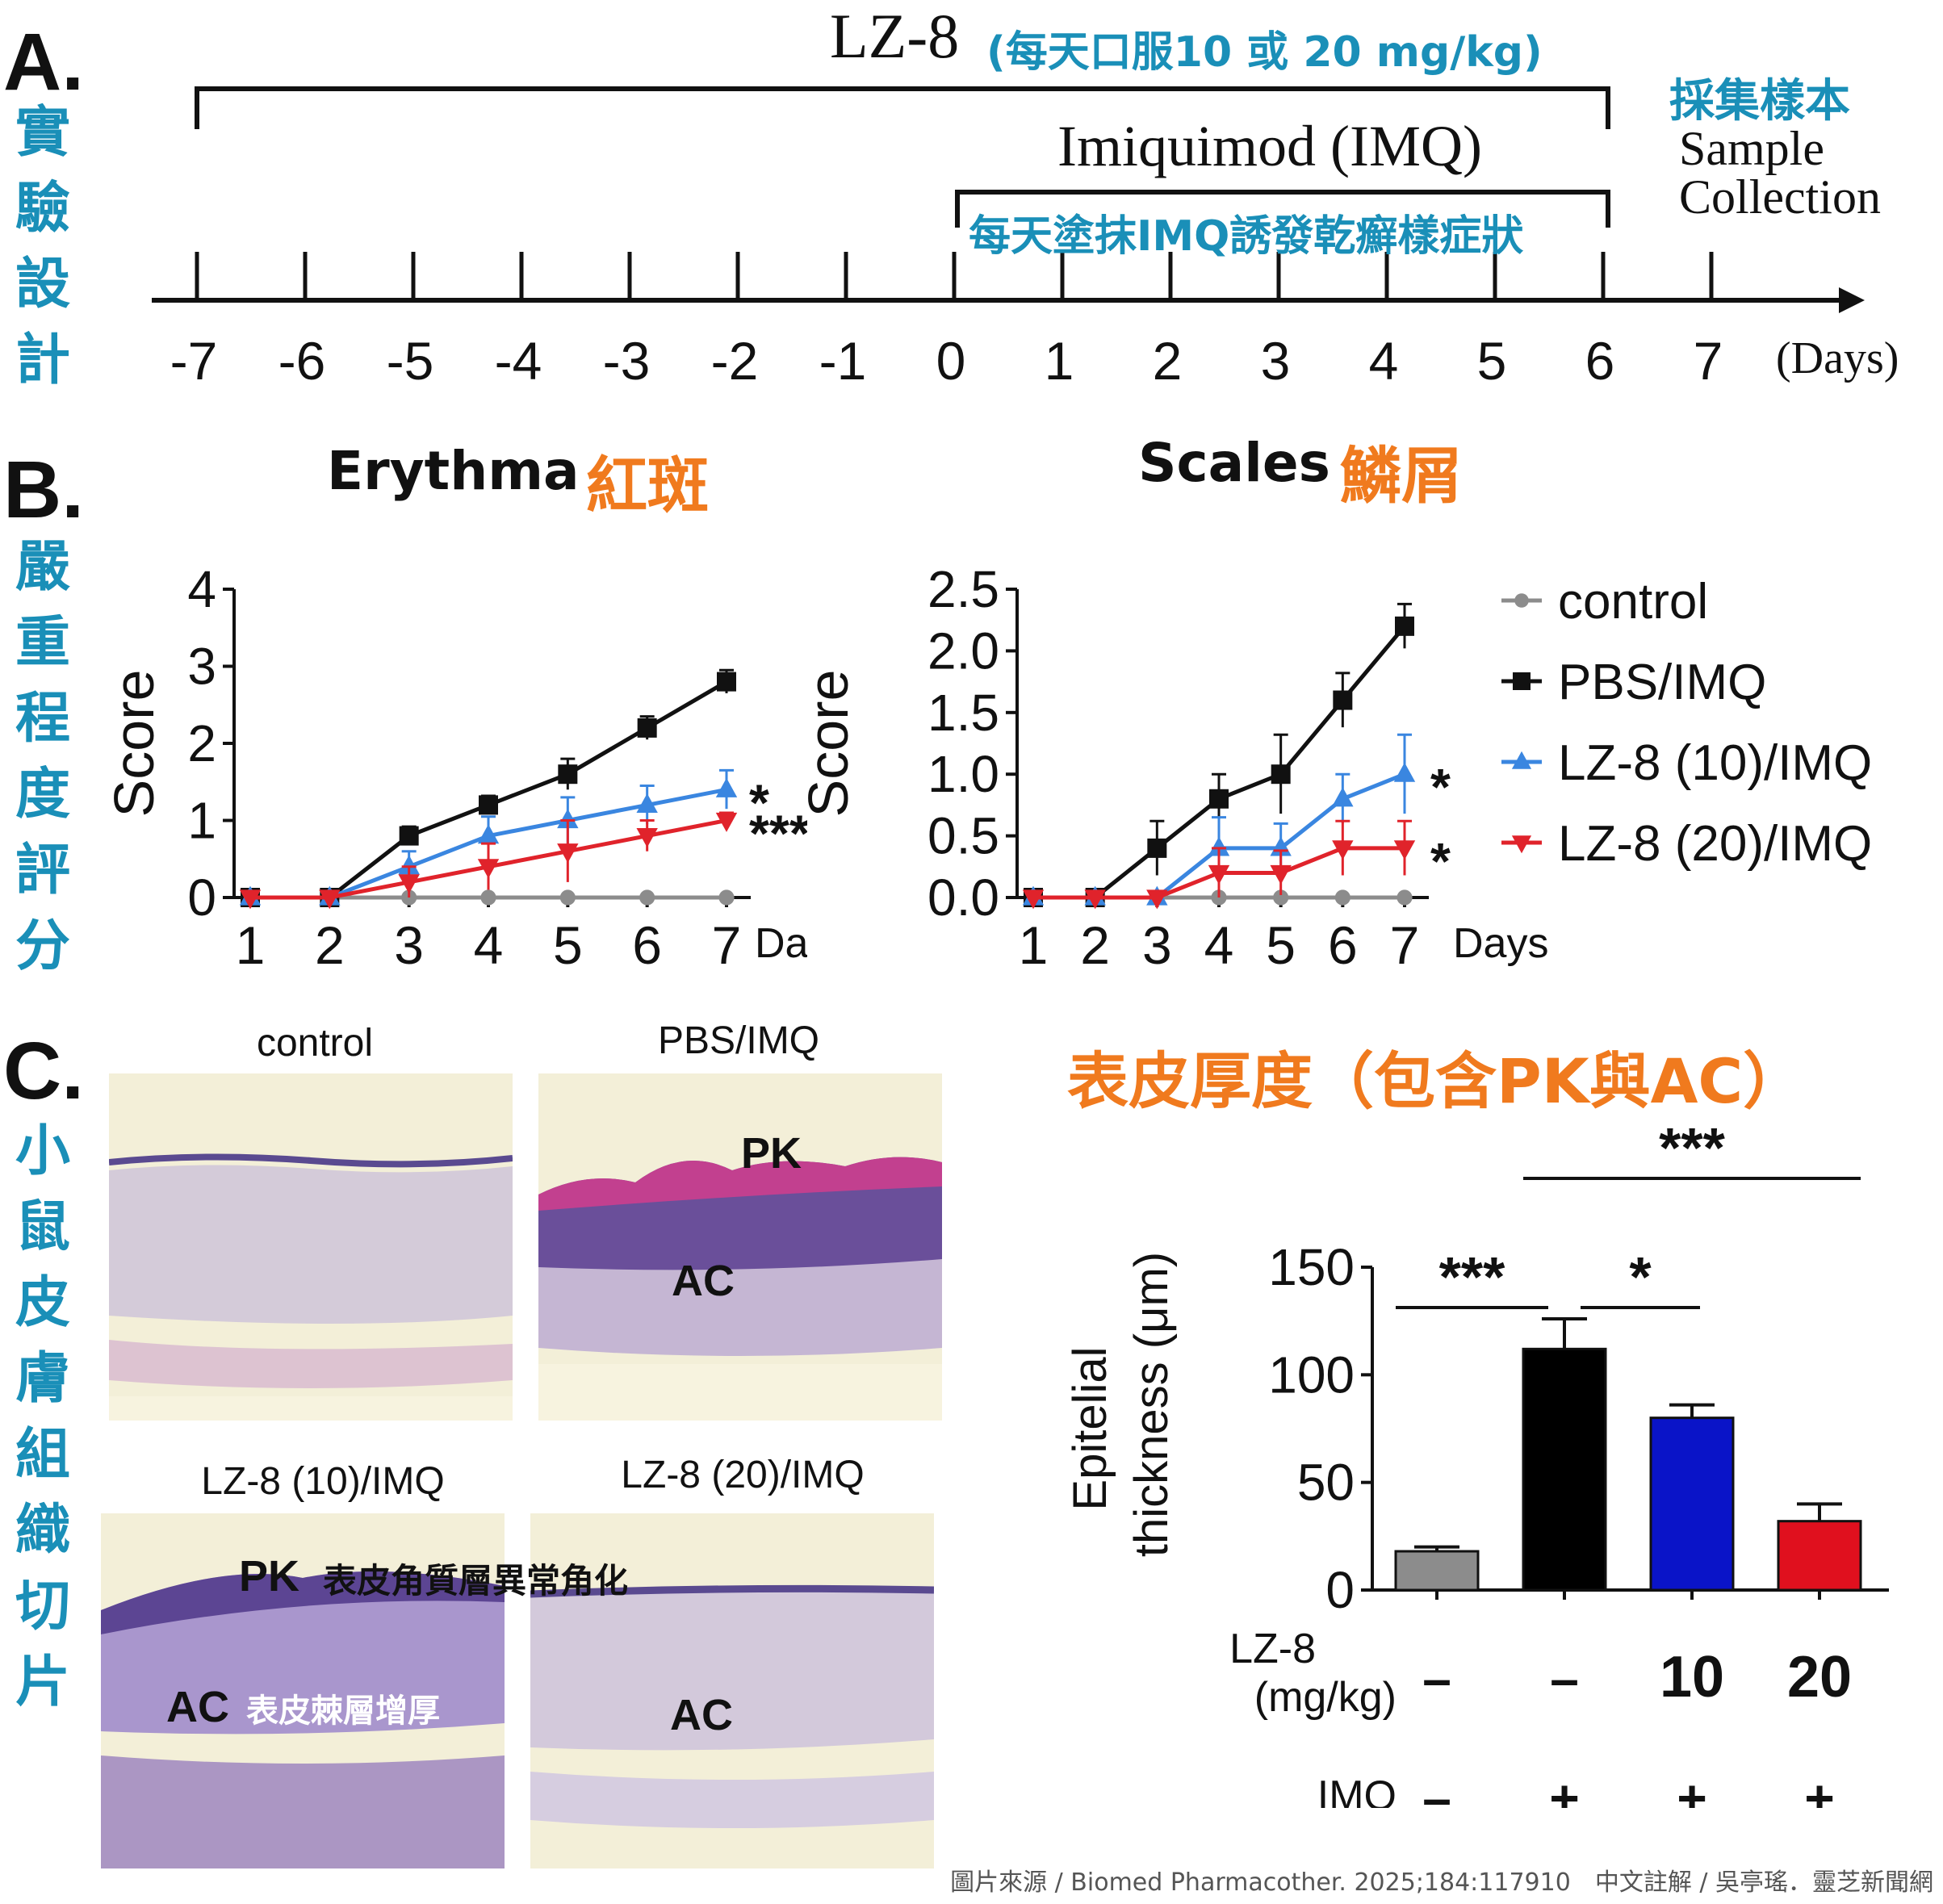 This screenshot has height=1904, width=1943. I want to click on timeline-day-label: 2, so click(1168, 361).